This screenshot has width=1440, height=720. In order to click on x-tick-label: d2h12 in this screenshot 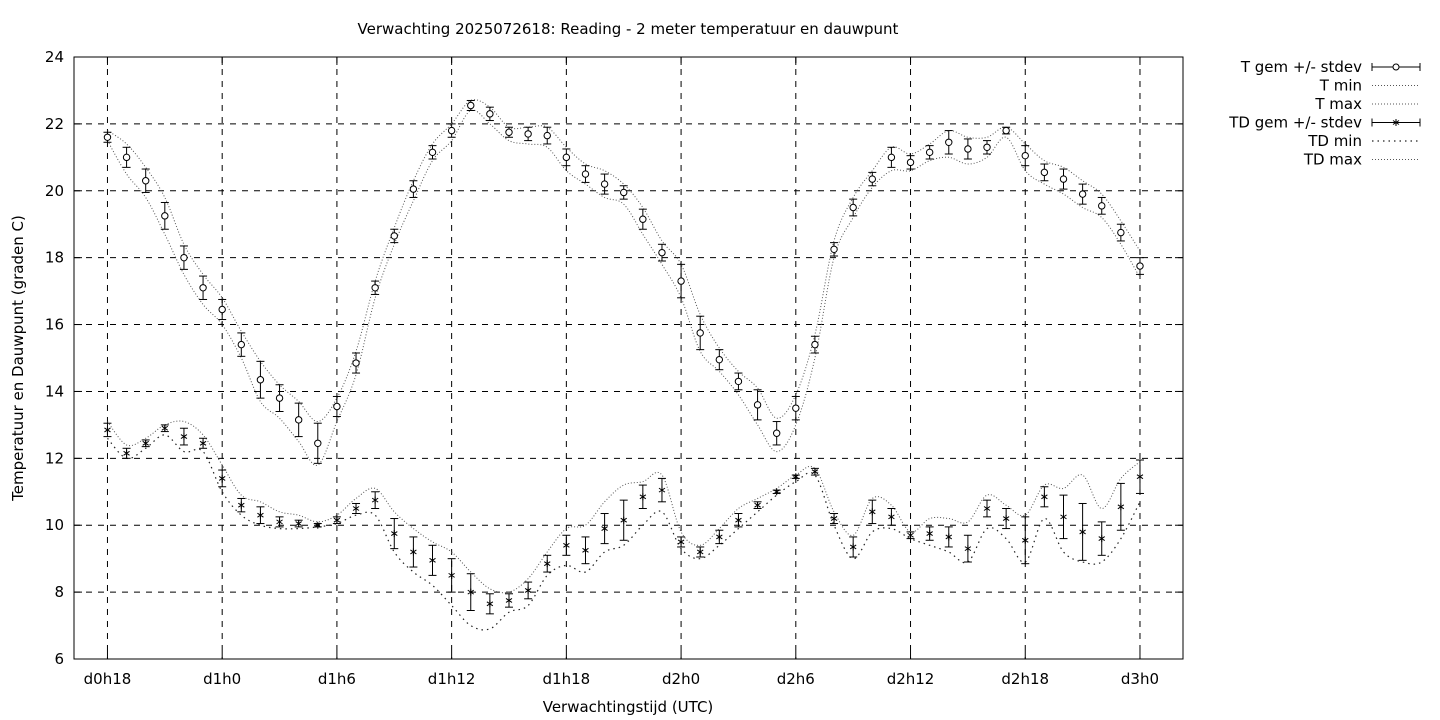, I will do `click(911, 679)`.